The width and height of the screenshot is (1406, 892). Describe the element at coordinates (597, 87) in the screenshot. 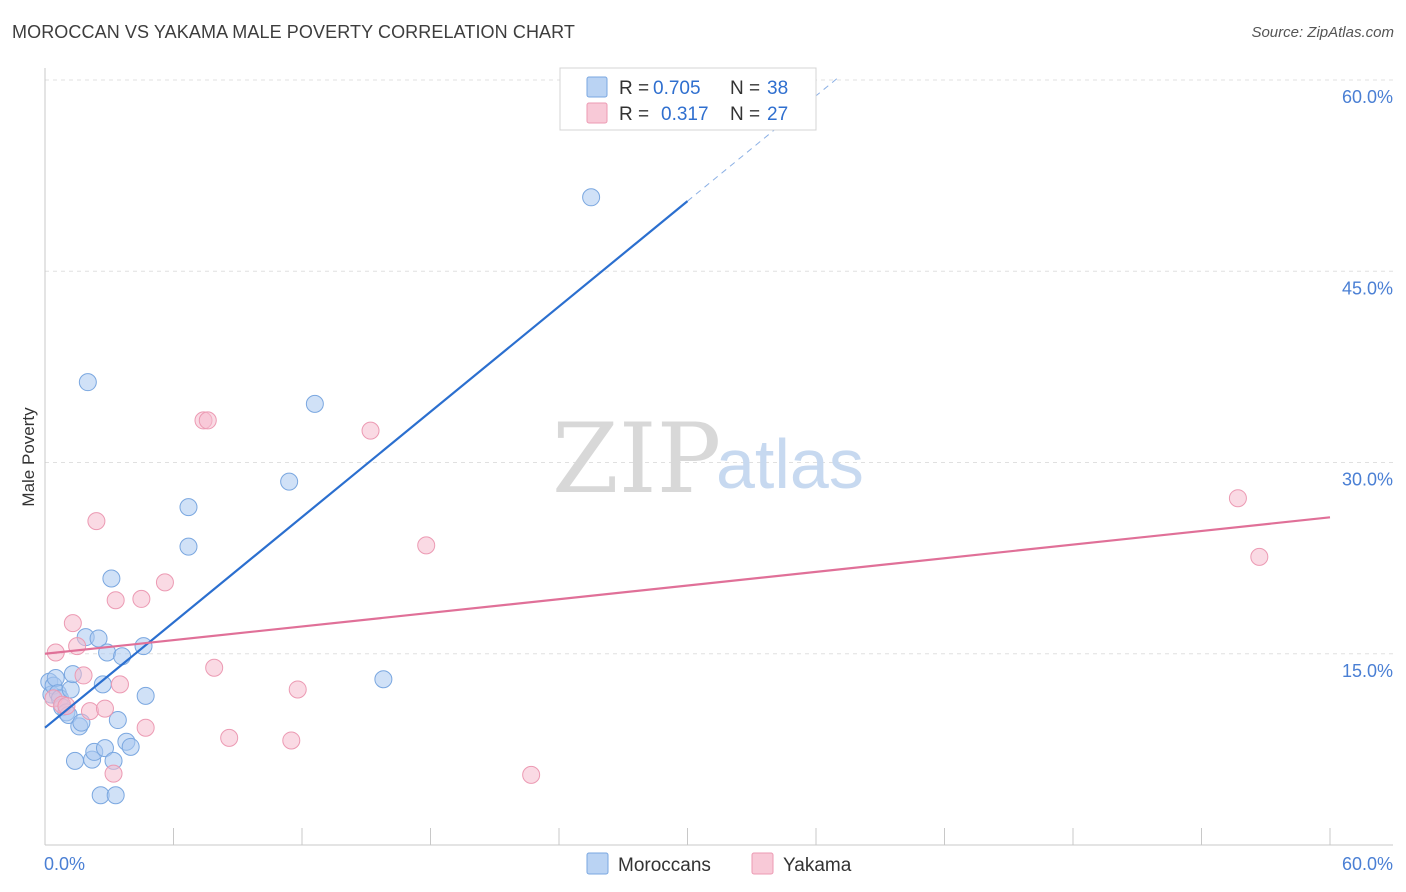

I see `legend-swatch-moroccans` at that location.